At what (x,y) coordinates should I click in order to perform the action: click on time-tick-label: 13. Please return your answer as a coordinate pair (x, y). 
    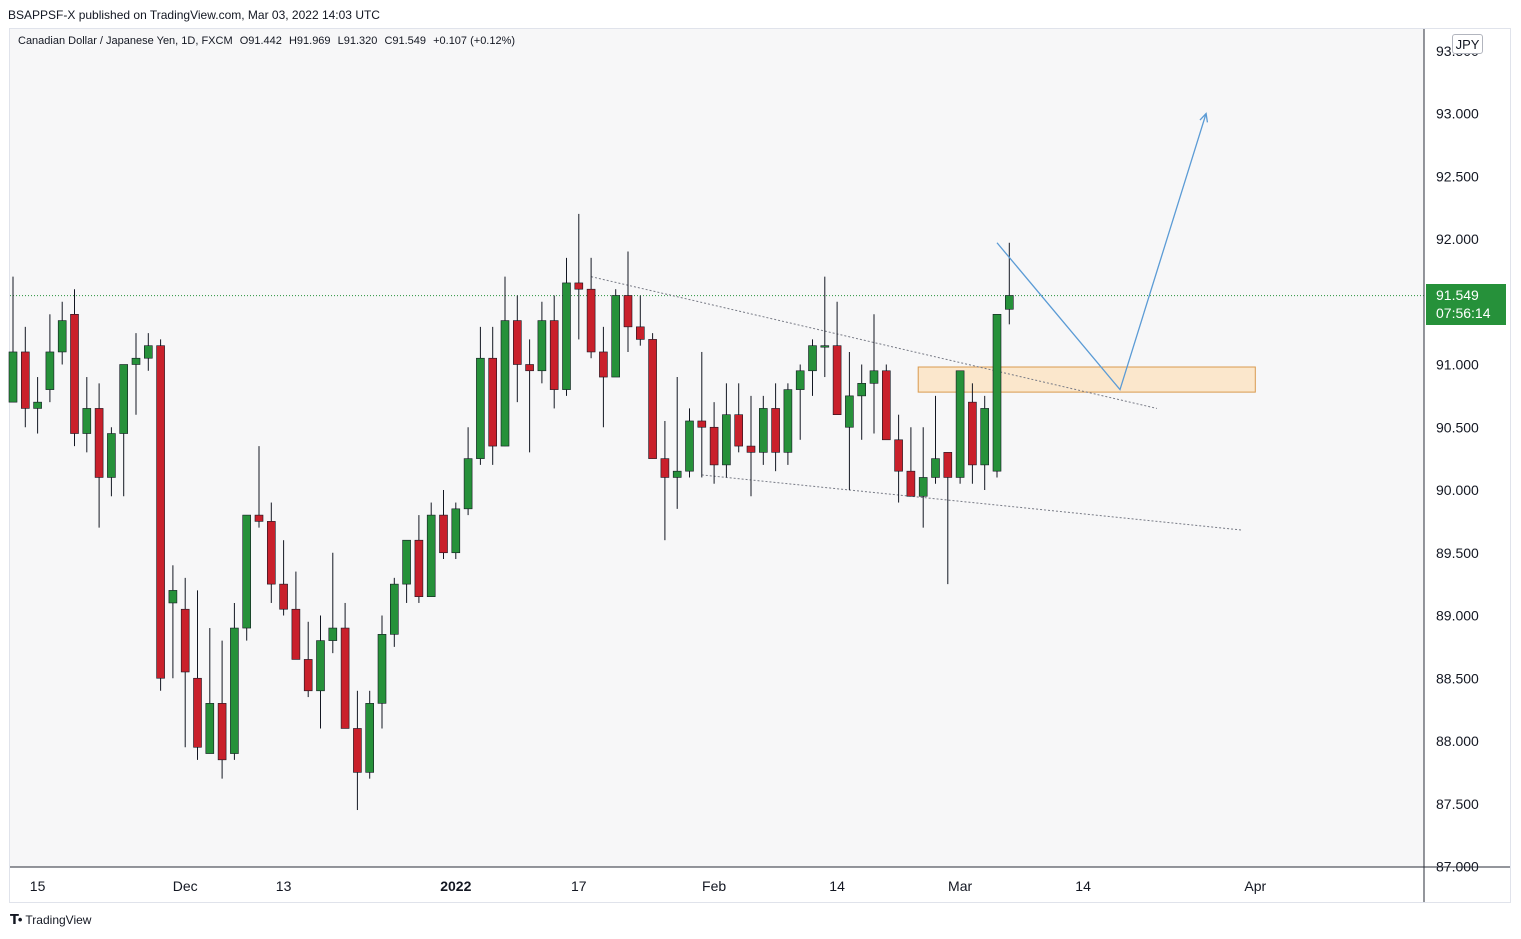
    Looking at the image, I should click on (284, 886).